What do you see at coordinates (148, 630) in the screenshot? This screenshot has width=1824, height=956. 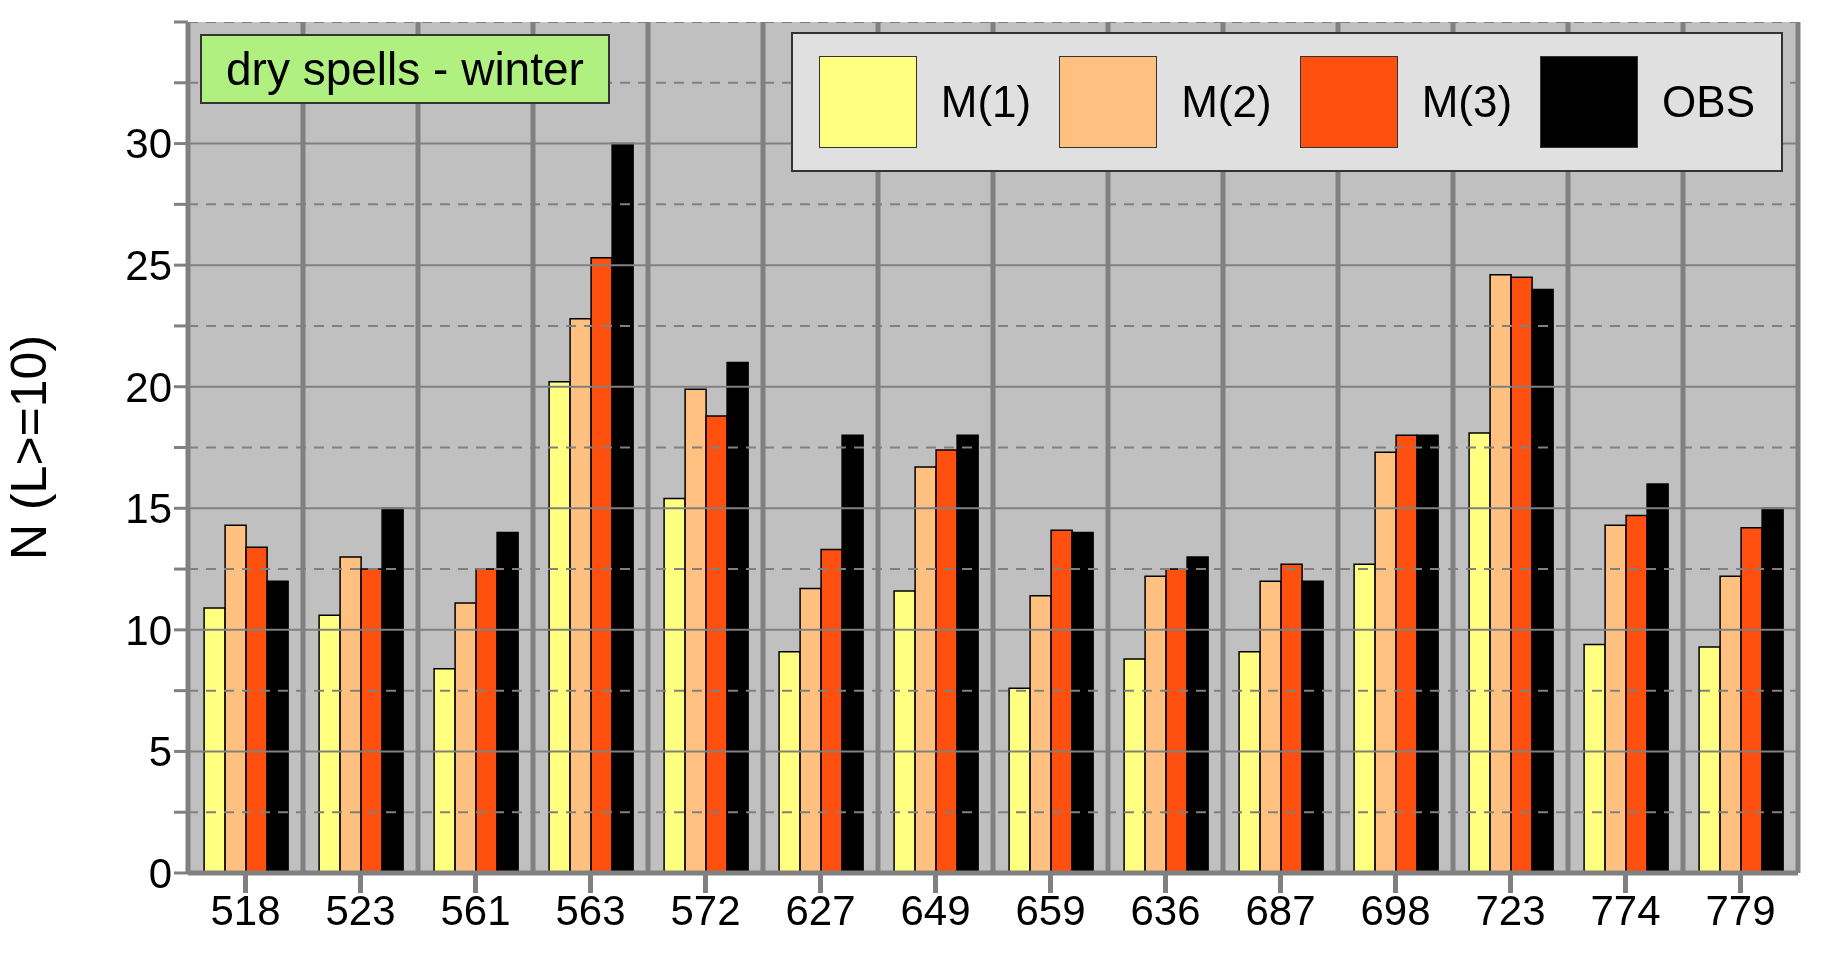 I see `y-tick-label: 10` at bounding box center [148, 630].